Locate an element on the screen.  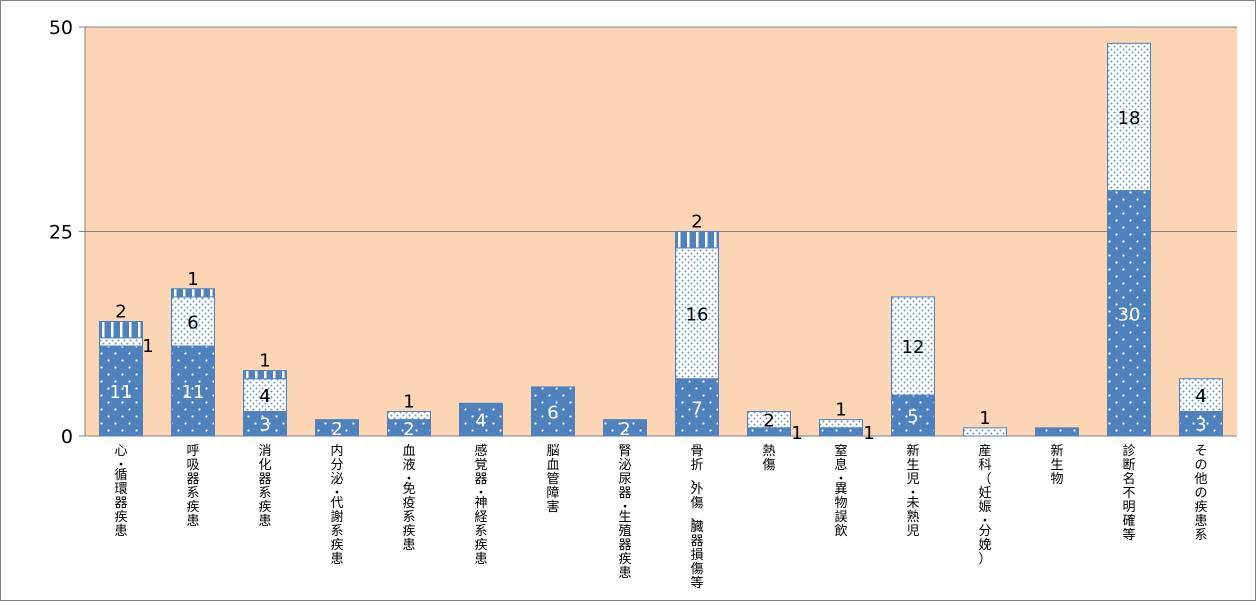
data-label: 30 is located at coordinates (1129, 314).